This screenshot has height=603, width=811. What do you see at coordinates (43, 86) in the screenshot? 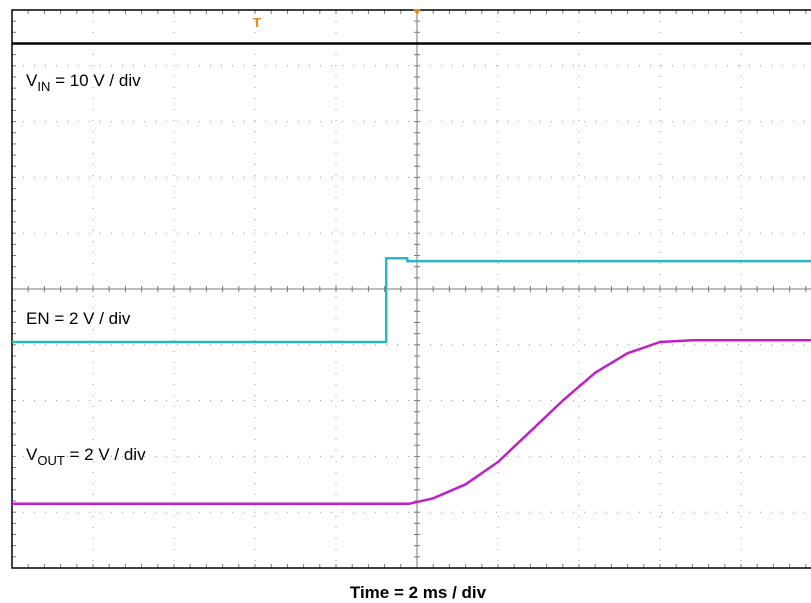
I see `vin-label-sub: IN` at bounding box center [43, 86].